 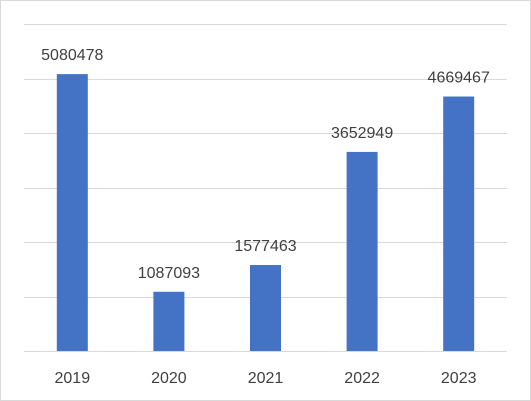 What do you see at coordinates (72, 212) in the screenshot?
I see `bar-2019` at bounding box center [72, 212].